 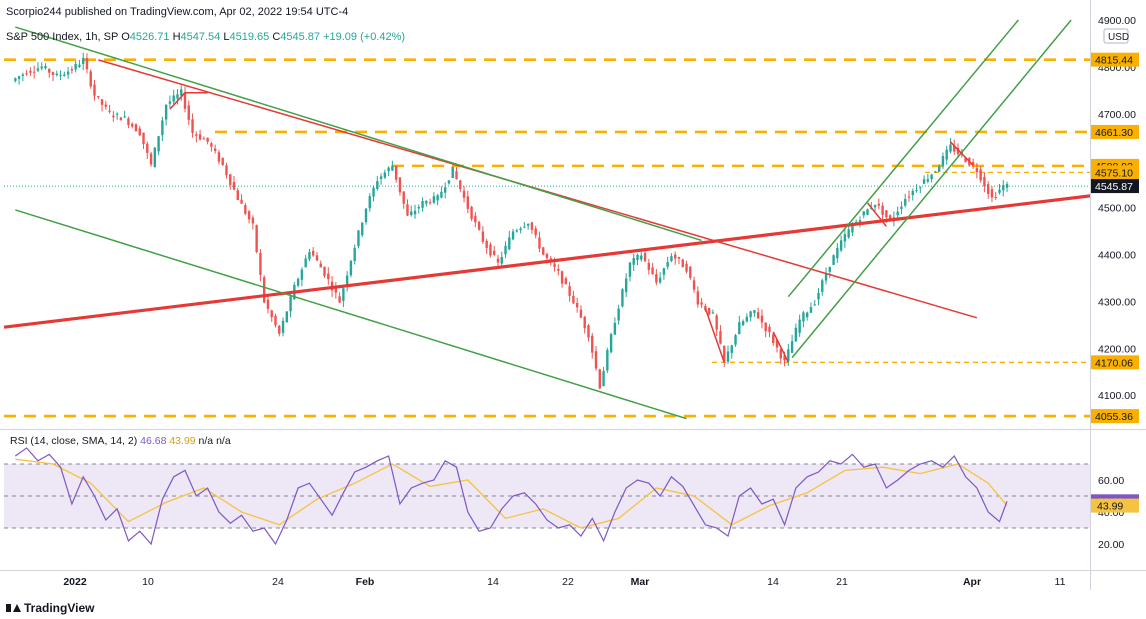 I want to click on tradingview-brand: TradingView, so click(x=50, y=608).